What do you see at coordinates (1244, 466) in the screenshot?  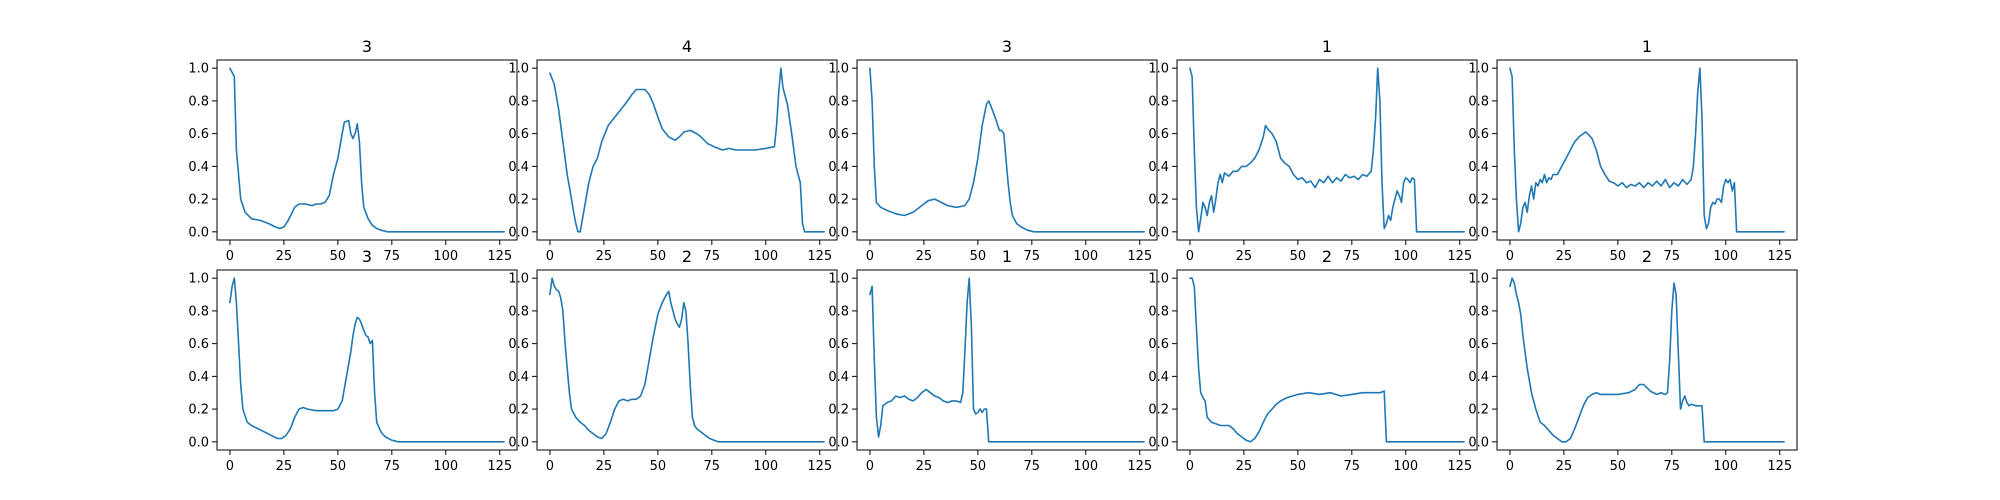 I see `panel-9-x-tick-label: 25` at bounding box center [1244, 466].